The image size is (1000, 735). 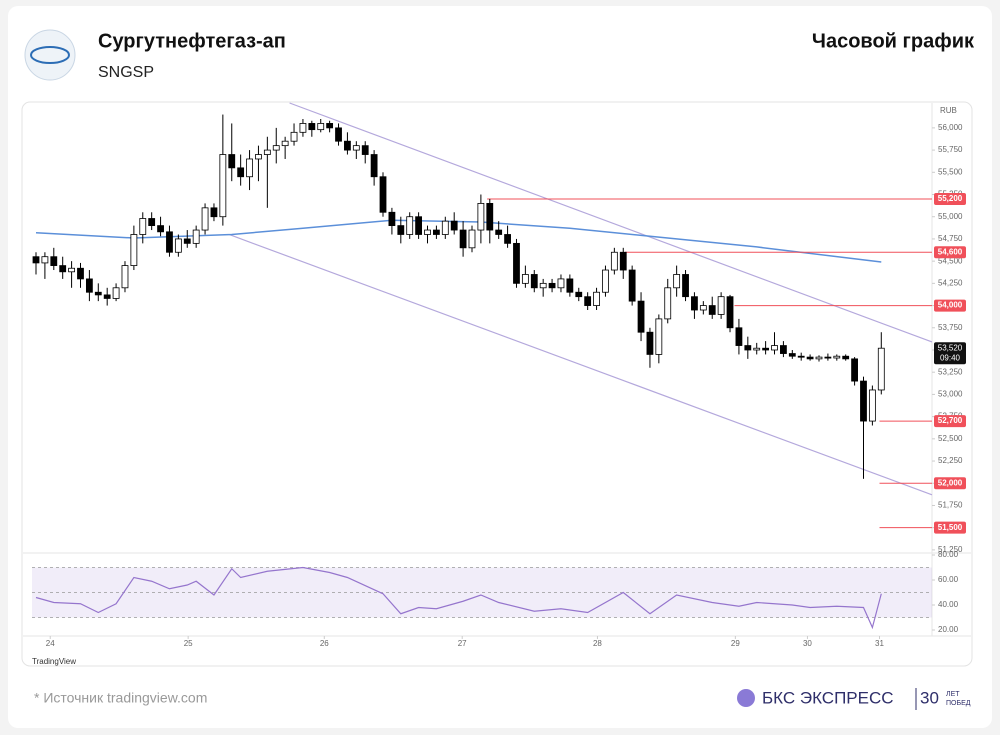 I want to click on x-tick-label: 26, so click(x=324, y=643).